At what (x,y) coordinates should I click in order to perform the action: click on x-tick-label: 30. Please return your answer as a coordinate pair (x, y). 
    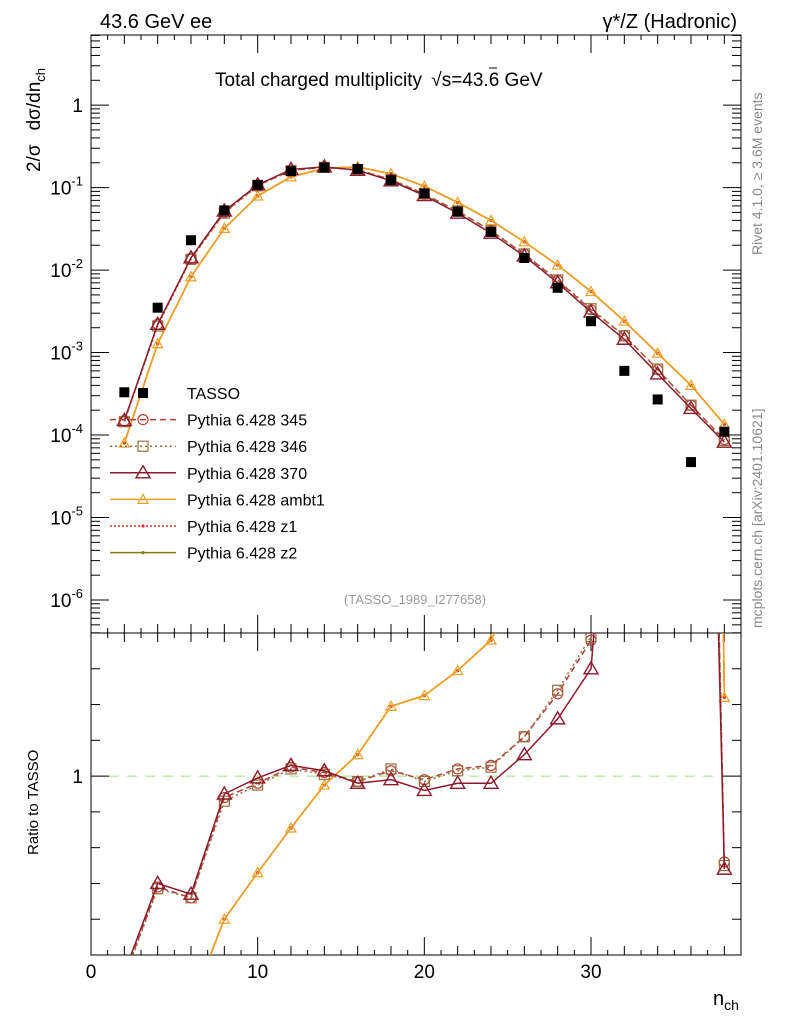
    Looking at the image, I should click on (590, 972).